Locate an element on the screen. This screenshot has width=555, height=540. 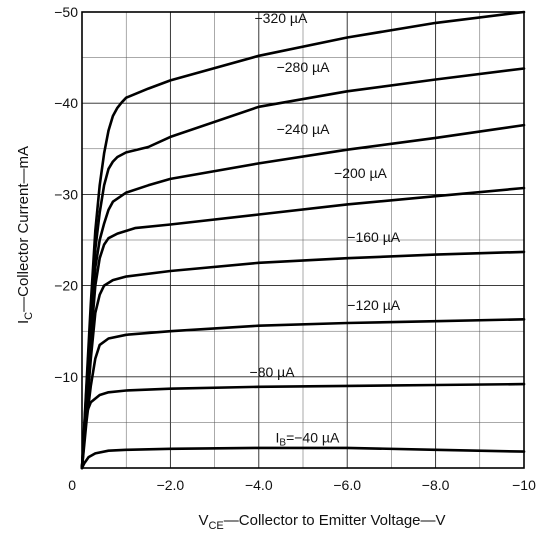
curve-label: −80 µA is located at coordinates (273, 372).